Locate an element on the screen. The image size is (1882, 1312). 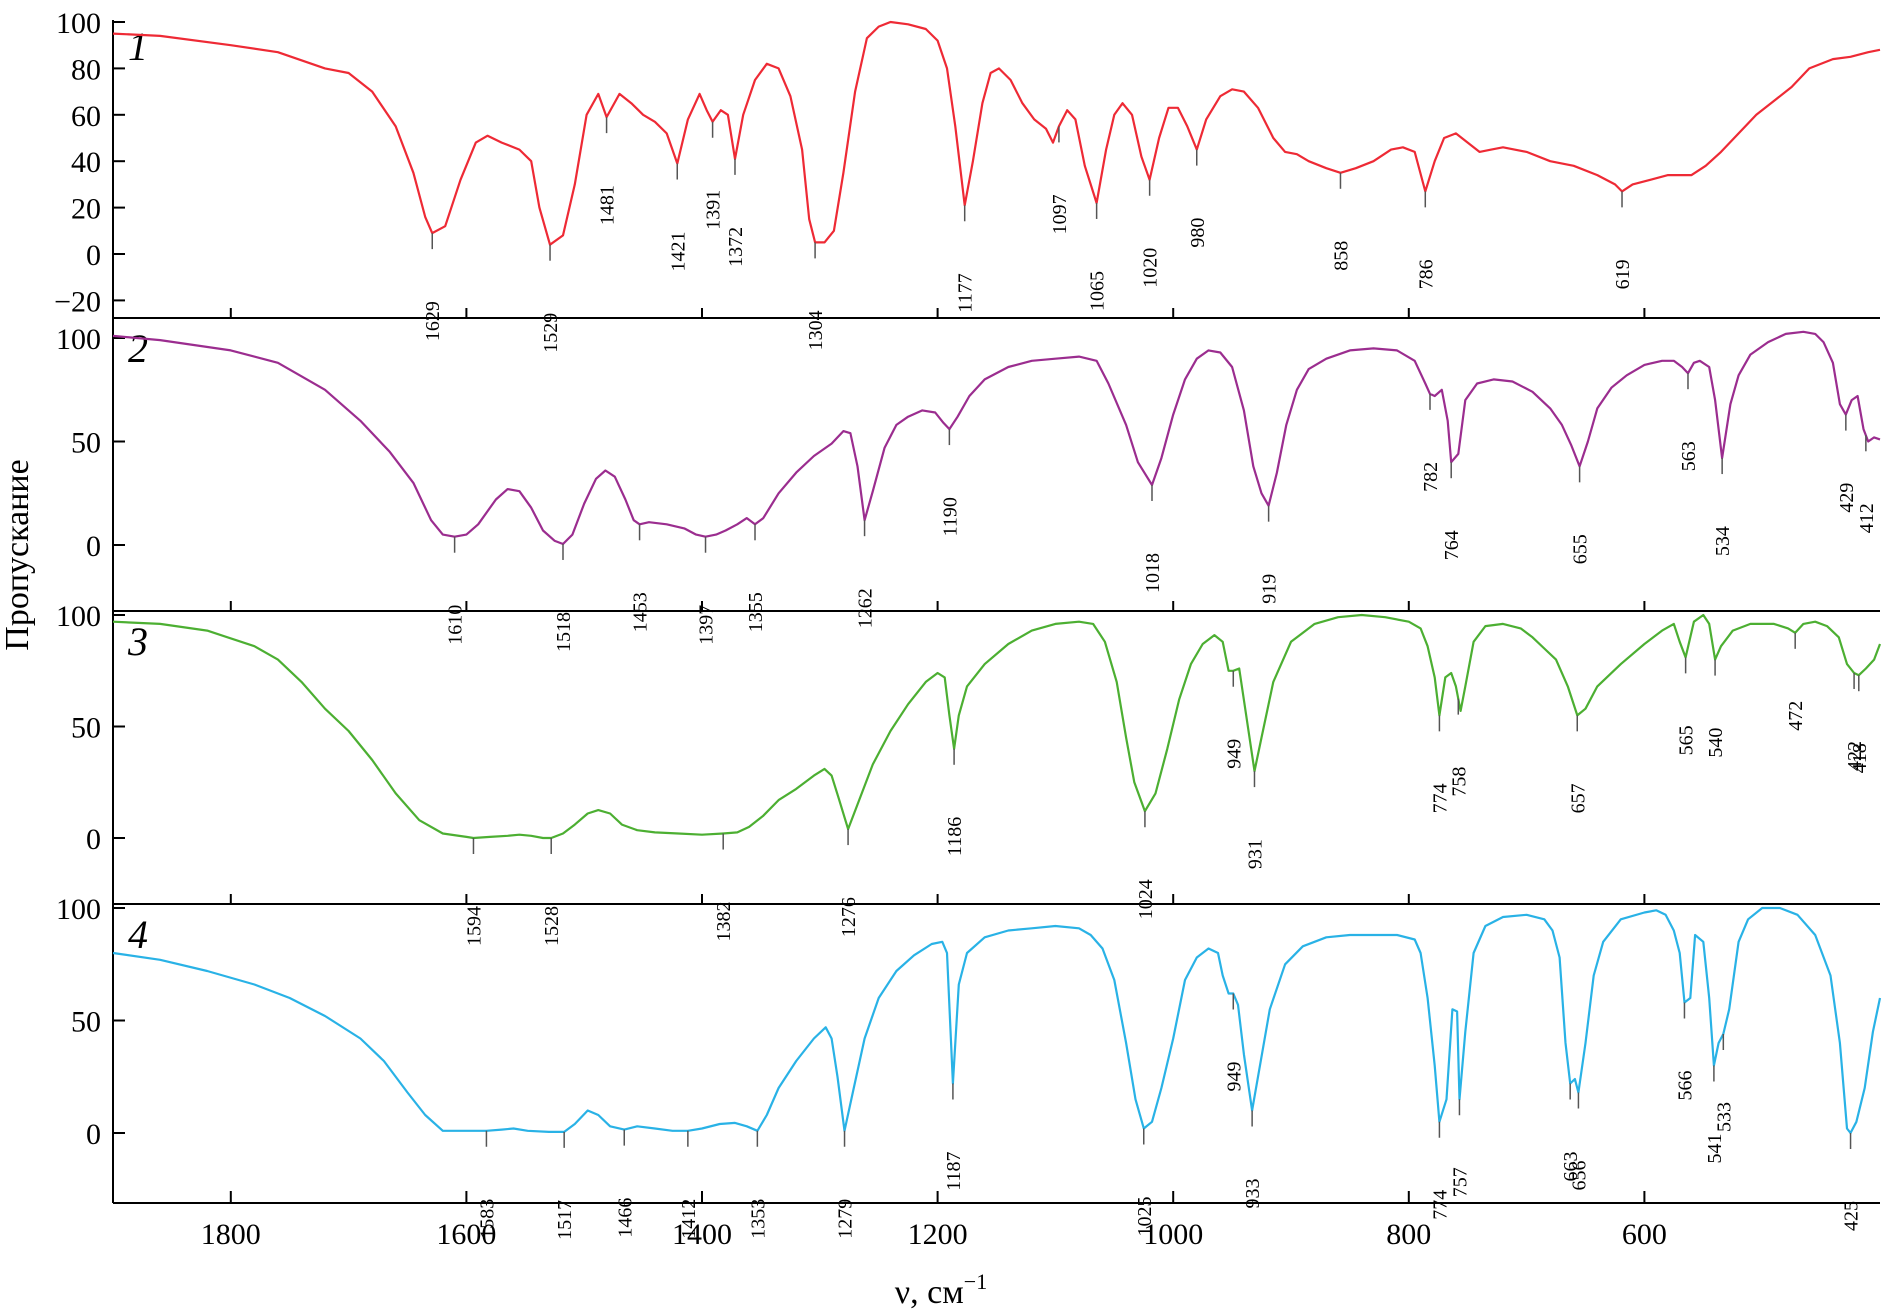
peak-label: 1453 is located at coordinates (641, 612).